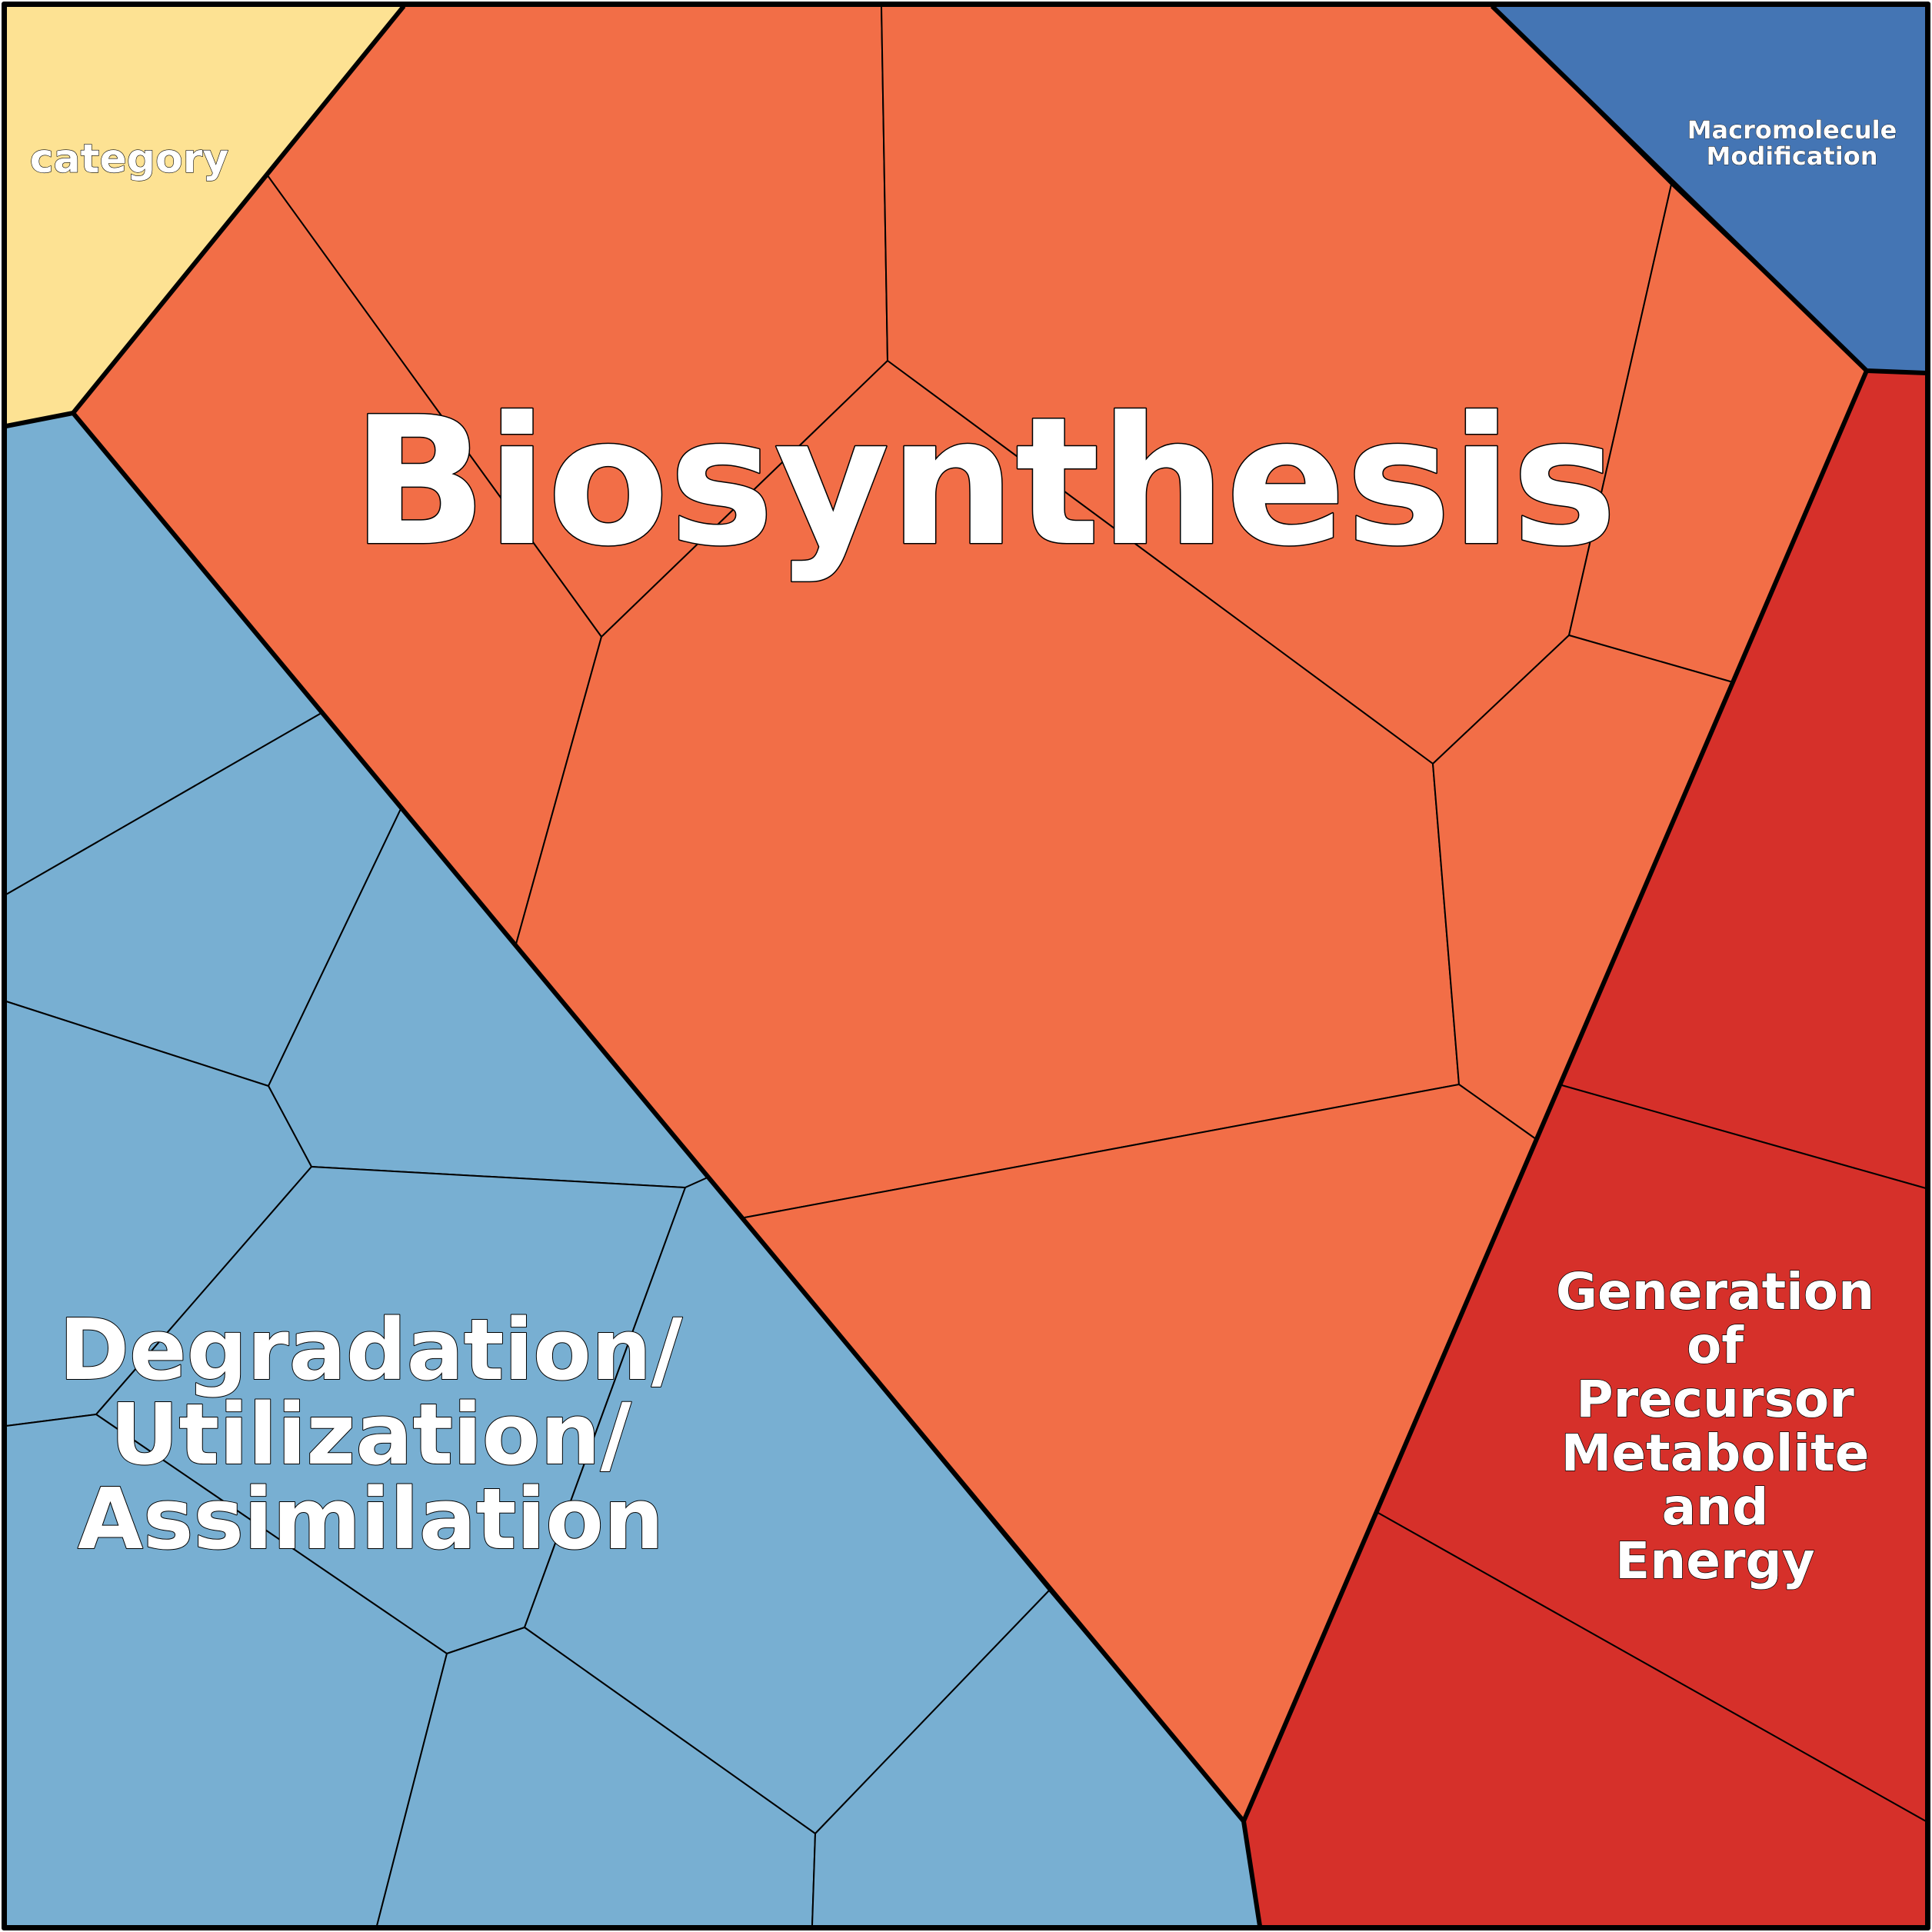 The image size is (1932, 1932). I want to click on label-biosynthesis: Biosynthesis, so click(984, 482).